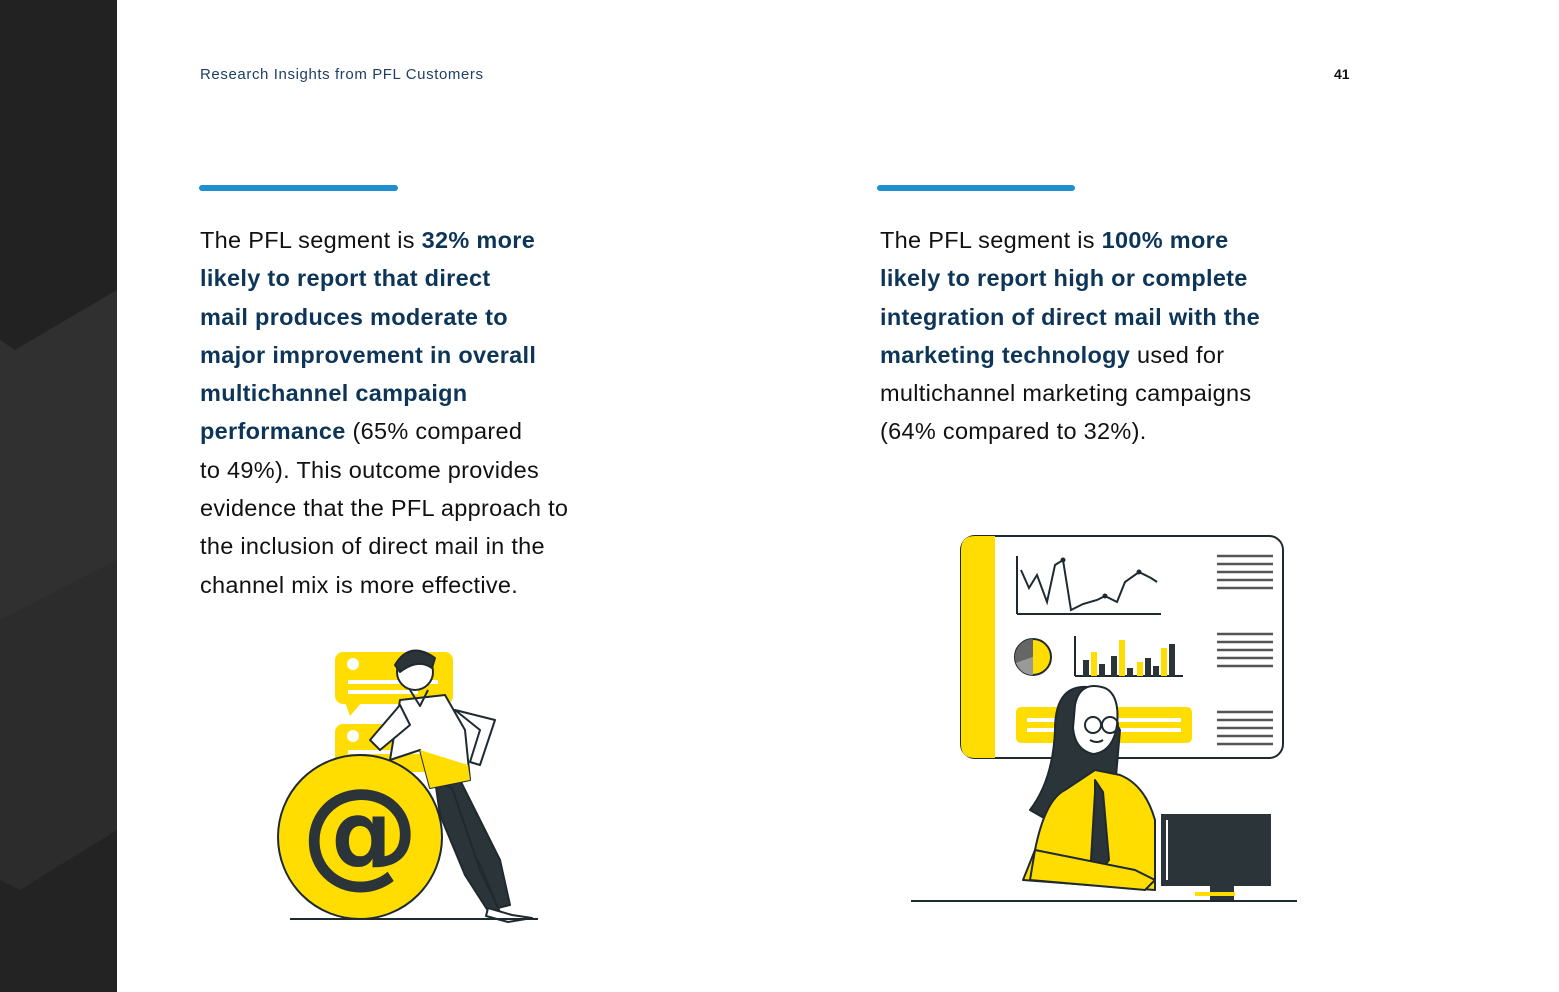 This screenshot has width=1559, height=992. I want to click on at-sign-icon: @, so click(360, 837).